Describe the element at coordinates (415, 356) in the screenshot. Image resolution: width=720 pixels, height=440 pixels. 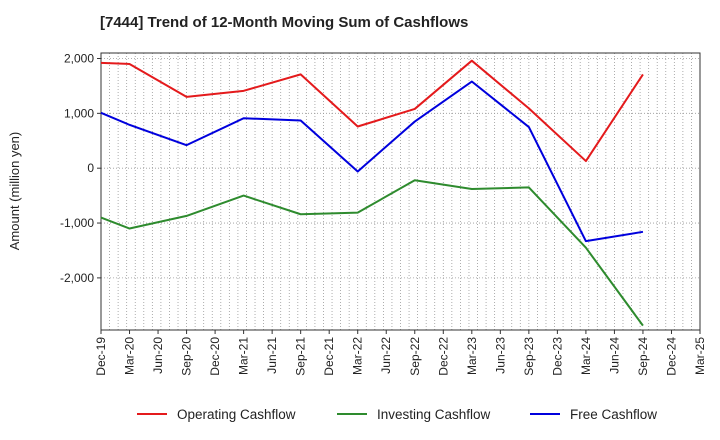
I see `x-tick-label: Sep-22` at that location.